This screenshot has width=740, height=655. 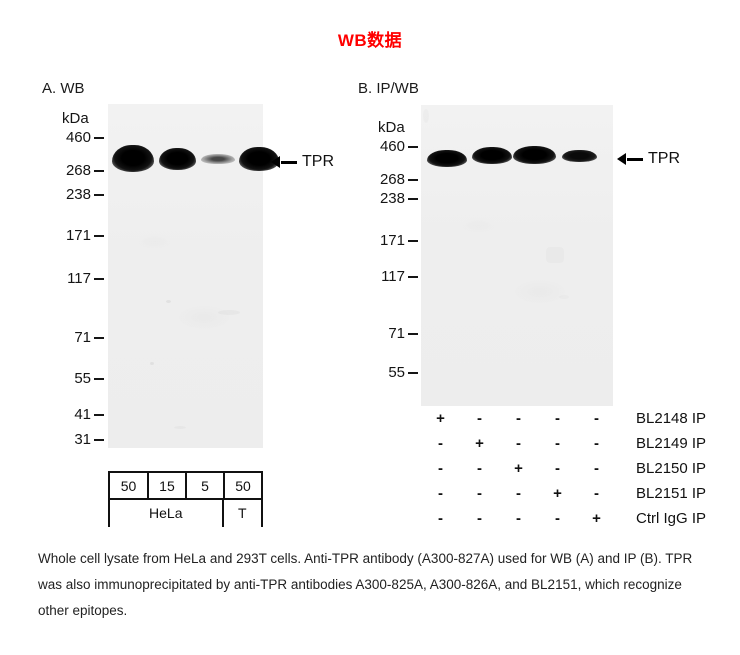 What do you see at coordinates (165, 513) in the screenshot?
I see `lane-group-cell-hela: HeLa` at bounding box center [165, 513].